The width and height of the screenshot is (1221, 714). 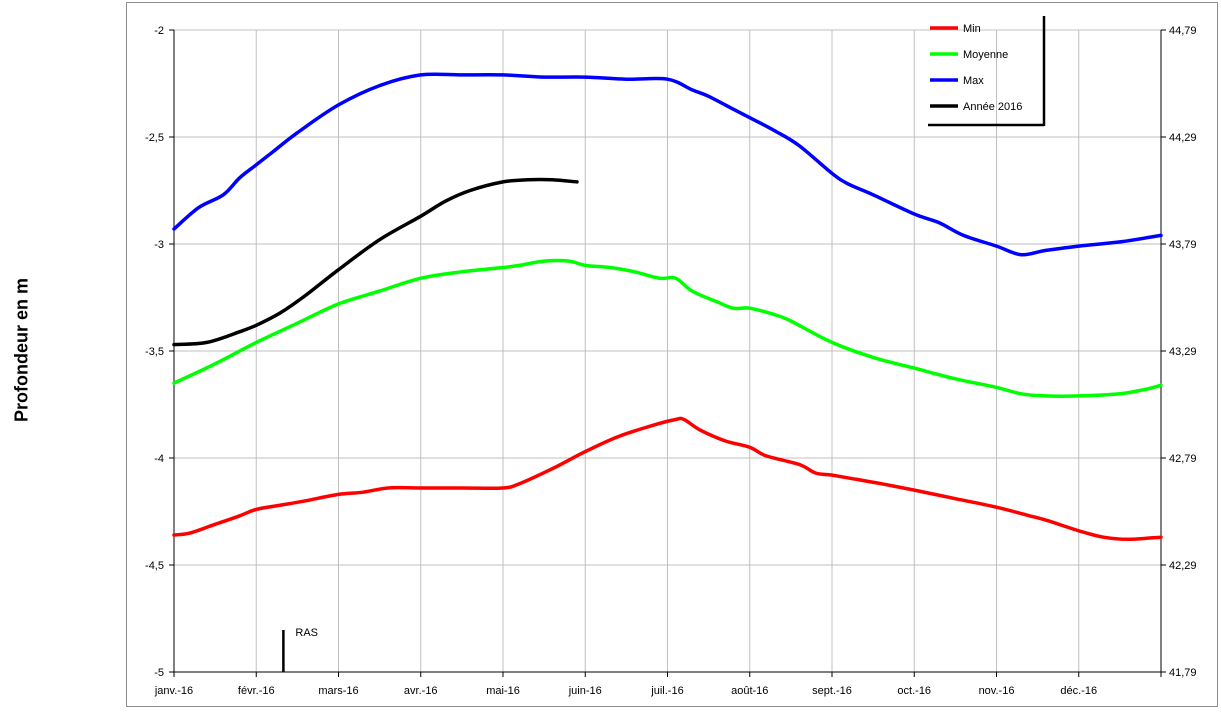 What do you see at coordinates (154, 566) in the screenshot?
I see `y-tick-label: -4,5` at bounding box center [154, 566].